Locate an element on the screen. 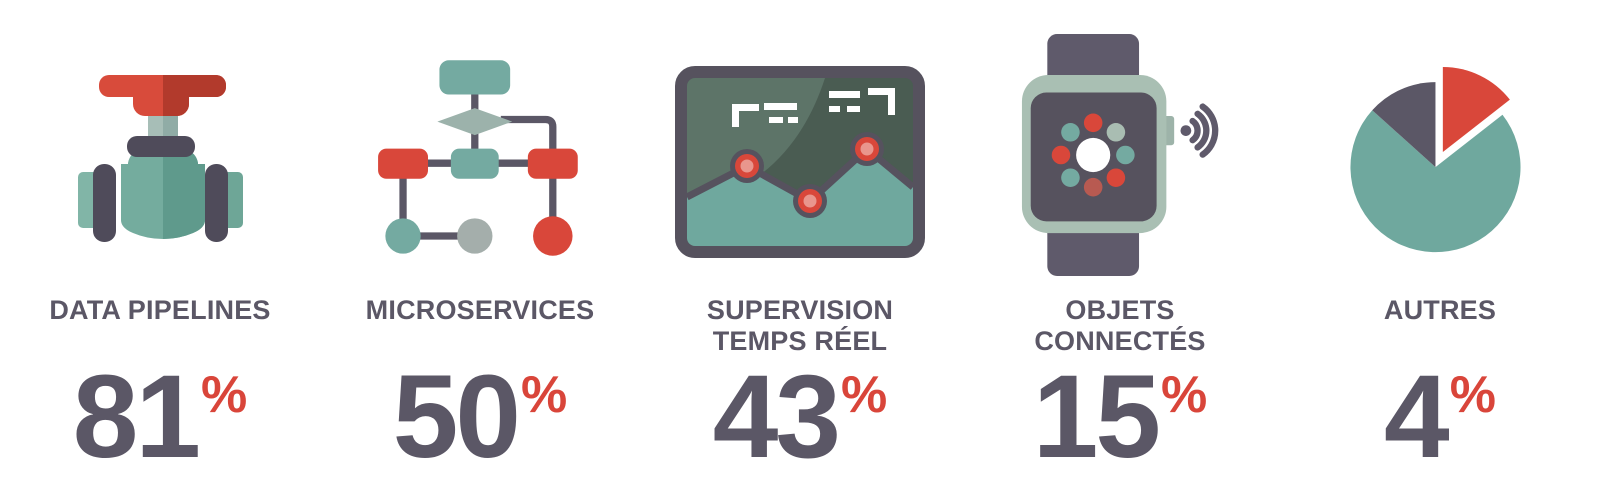 Image resolution: width=1600 pixels, height=486 pixels. stat-label-line: MICROSERVICES is located at coordinates (480, 310).